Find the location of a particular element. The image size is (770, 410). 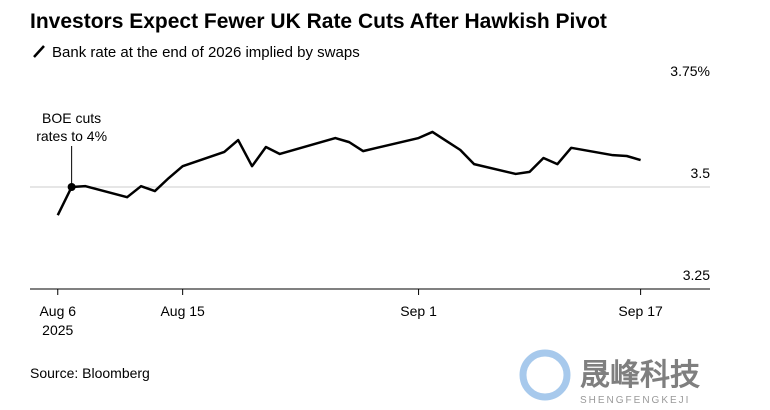

watermark-subtitle: SHENGFENGKEJI is located at coordinates (635, 400).